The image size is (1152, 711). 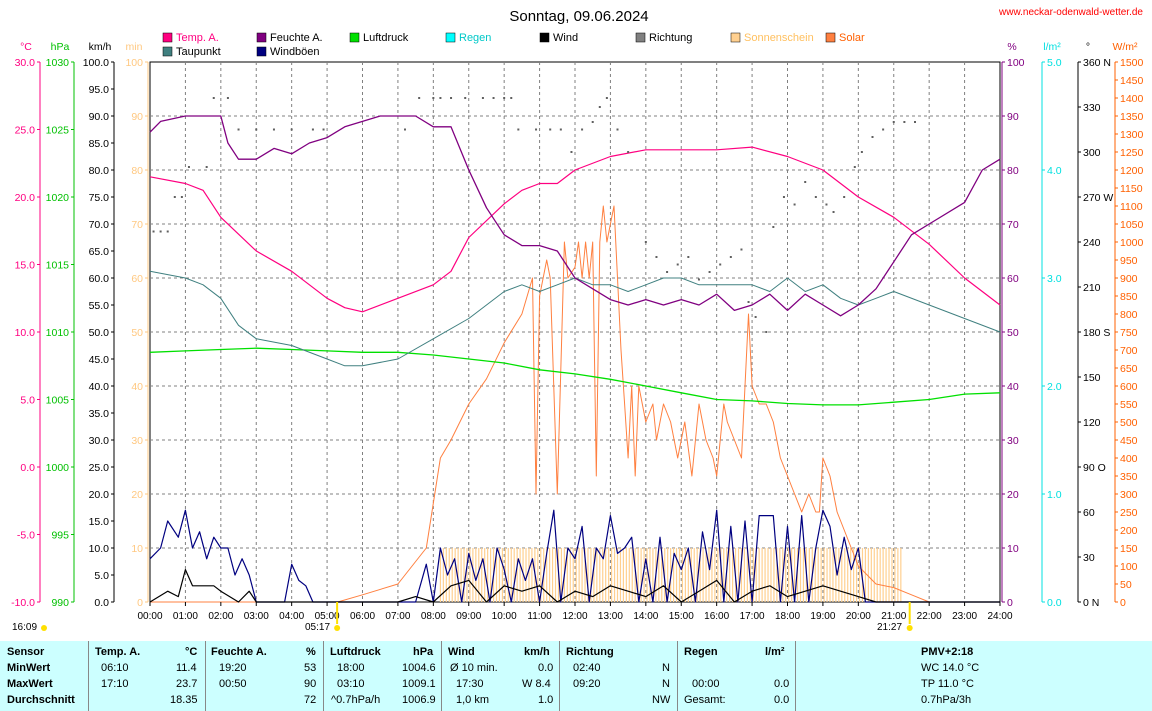 I want to click on axis-unit-headers: °C hPa km/h min% l/m² ° W/m², so click(x=579, y=47).